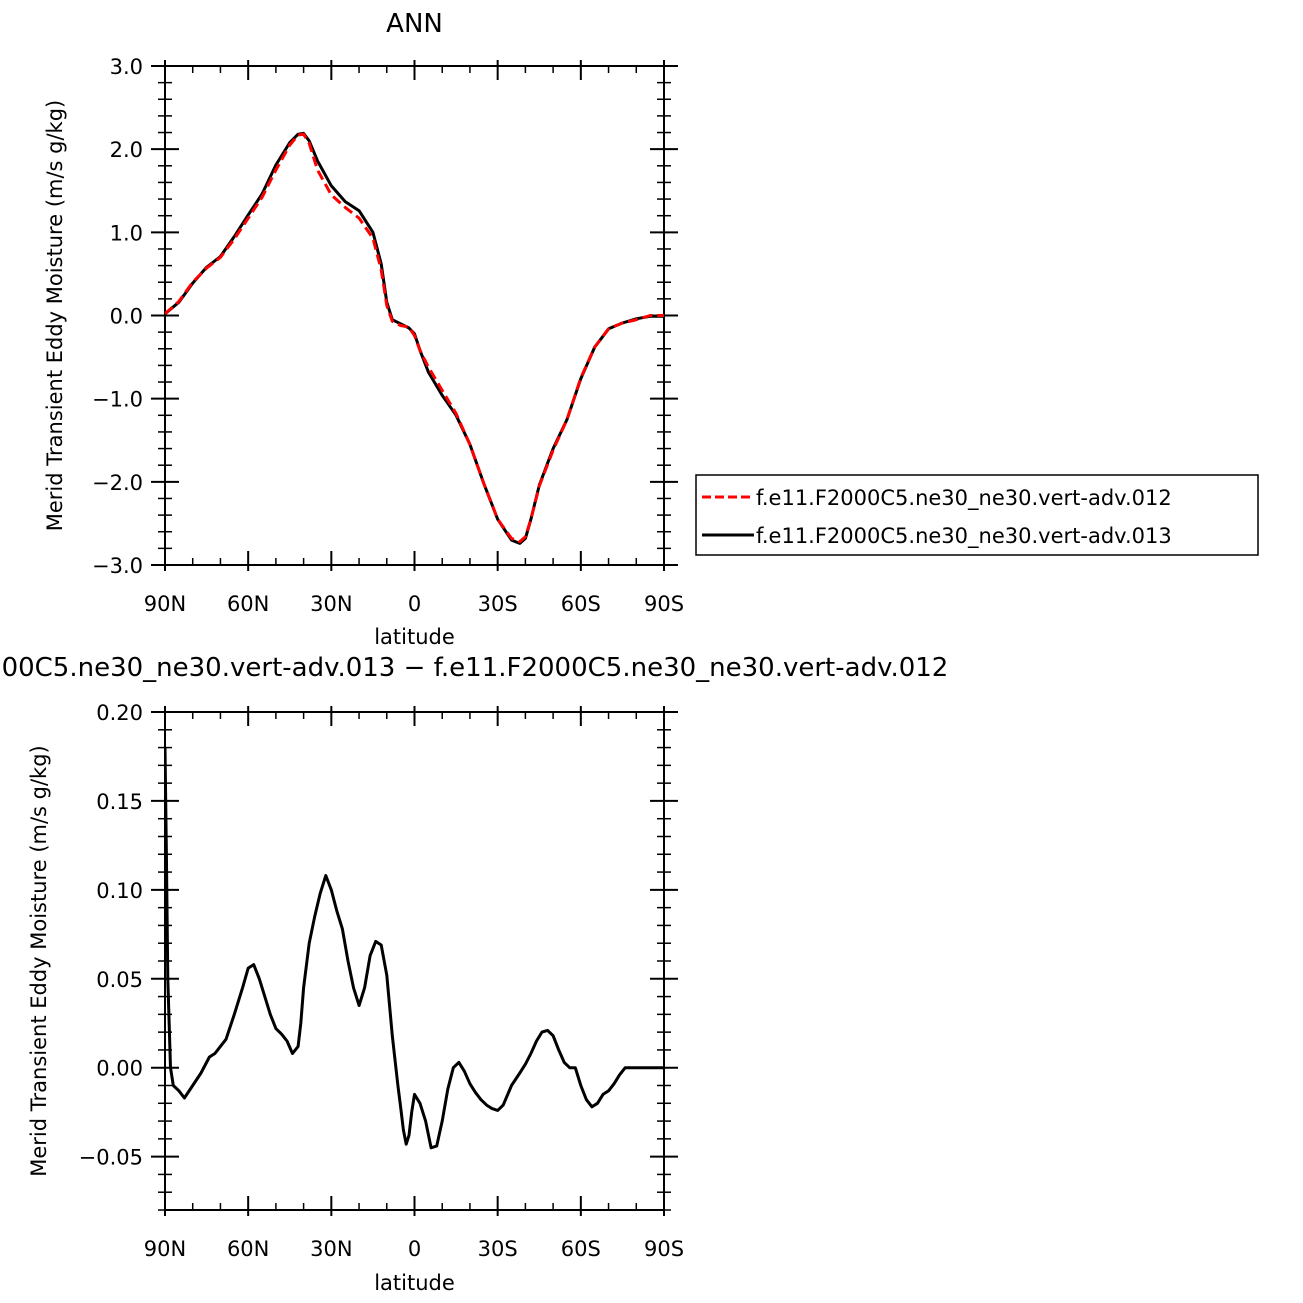 This screenshot has height=1303, width=1303. What do you see at coordinates (119, 980) in the screenshot?
I see `y-tick-label: 0.05` at bounding box center [119, 980].